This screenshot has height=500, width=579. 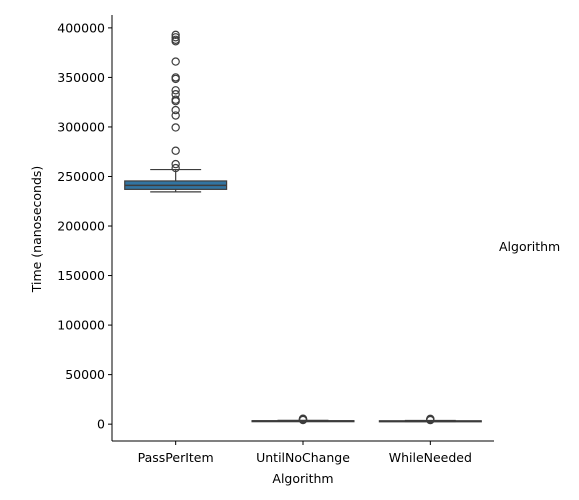 What do you see at coordinates (101, 424) in the screenshot?
I see `y-tick-label: 0` at bounding box center [101, 424].